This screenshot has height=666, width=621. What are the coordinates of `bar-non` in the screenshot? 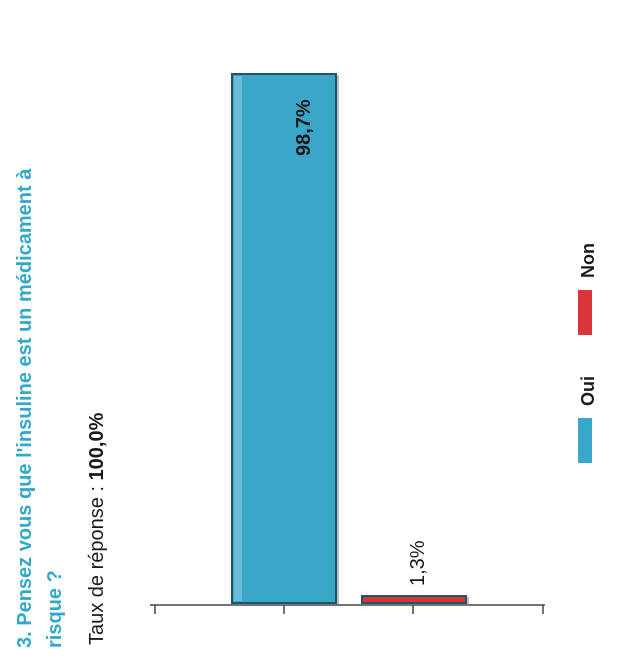 It's located at (414, 599).